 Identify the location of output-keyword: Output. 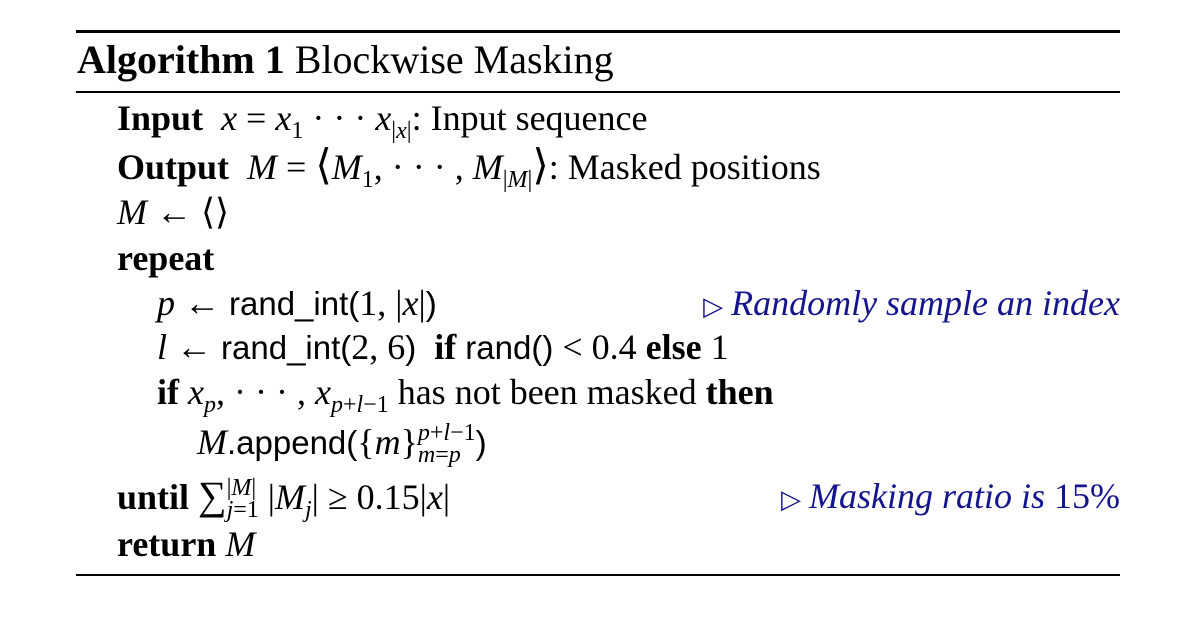
(173, 167).